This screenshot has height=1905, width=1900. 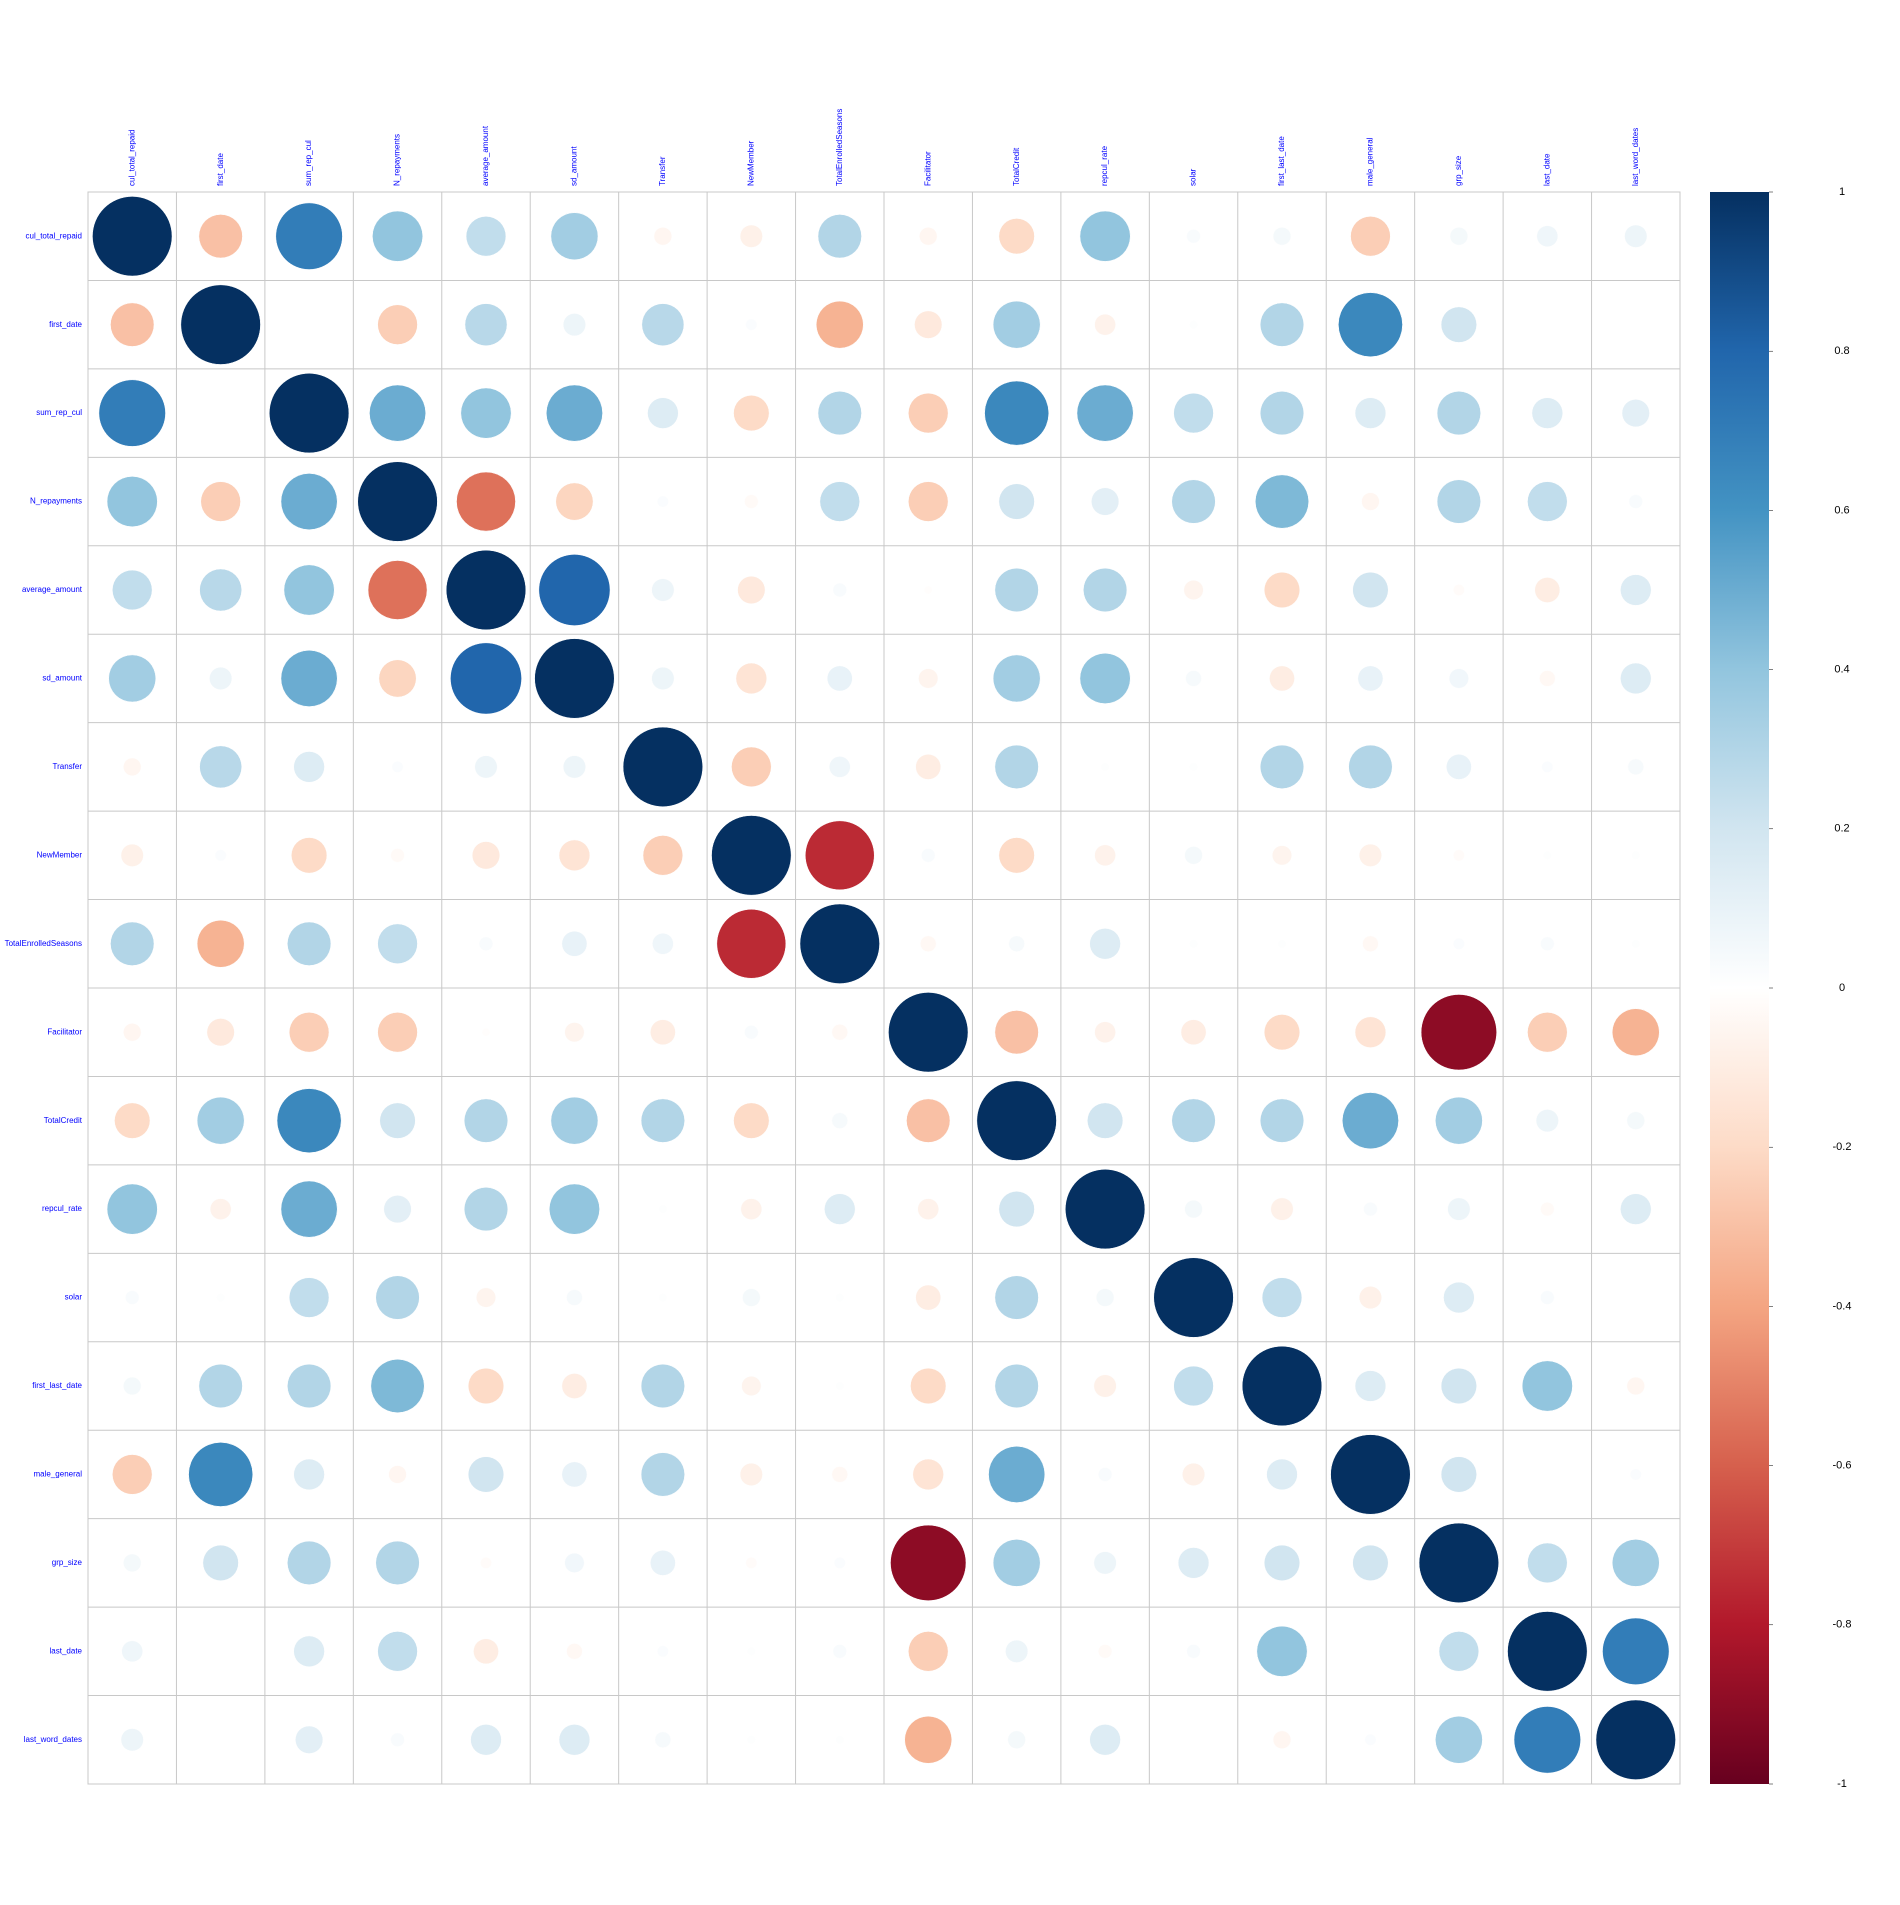 I want to click on column-label: average_amount, so click(x=485, y=155).